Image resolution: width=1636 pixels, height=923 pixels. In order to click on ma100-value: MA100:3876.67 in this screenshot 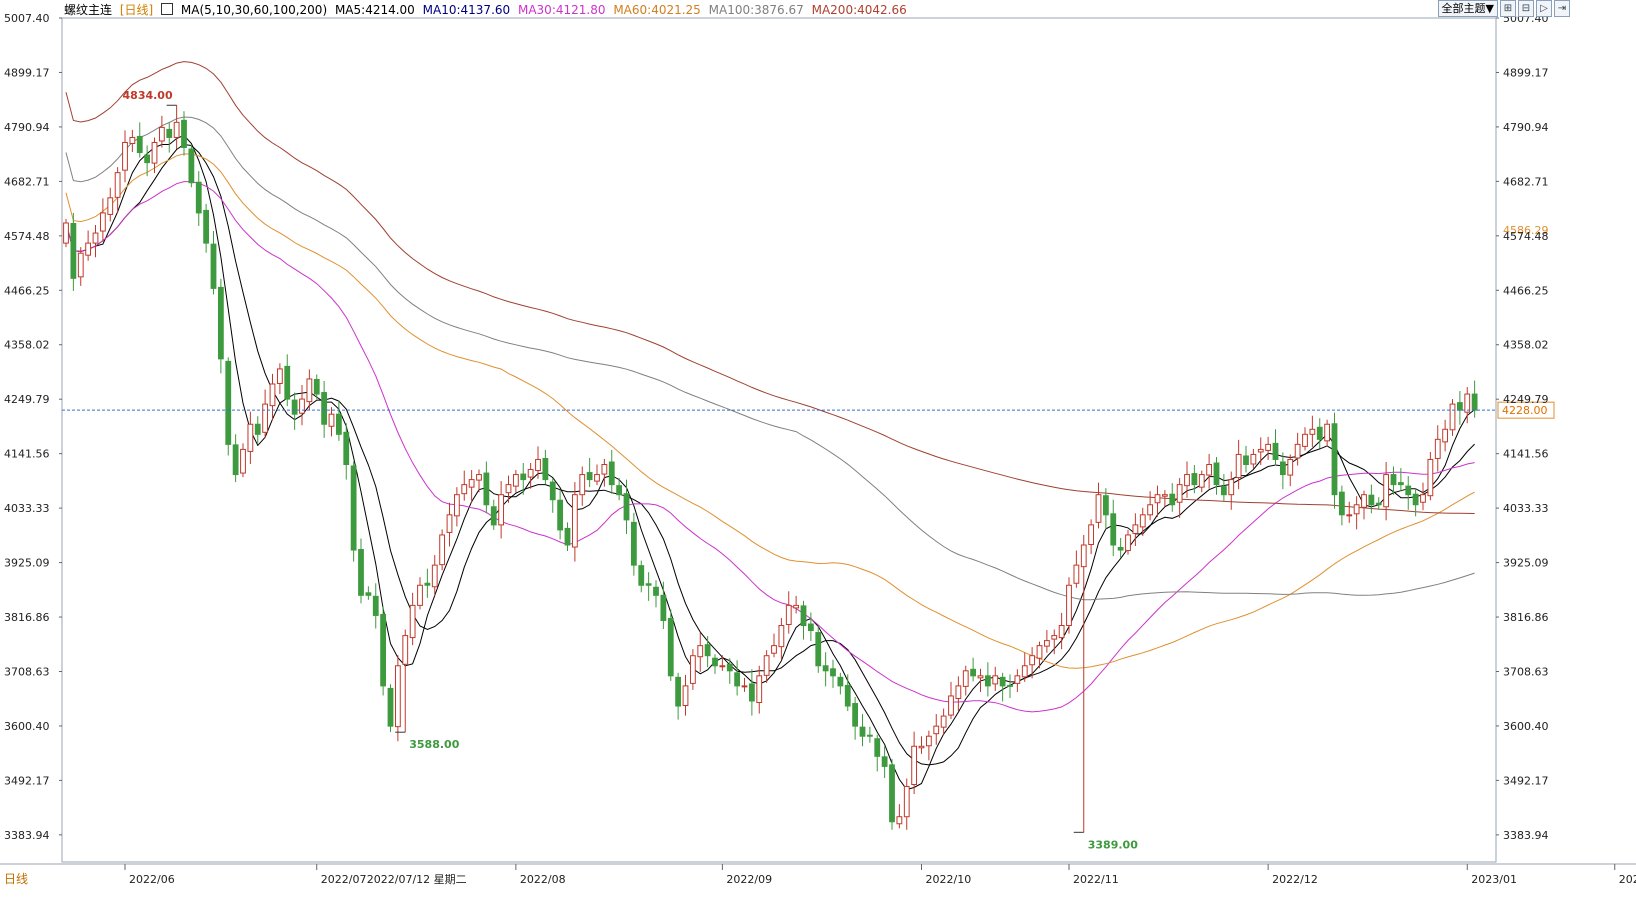, I will do `click(756, 10)`.